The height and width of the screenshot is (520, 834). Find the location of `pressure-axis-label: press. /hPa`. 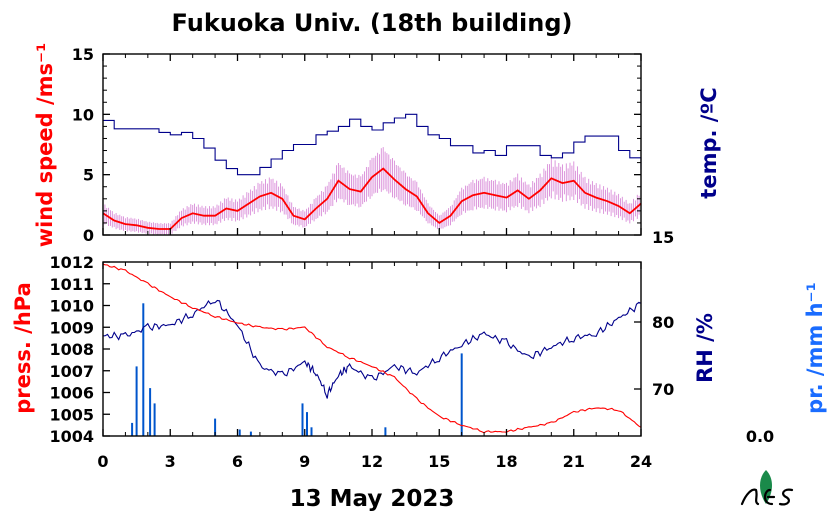

pressure-axis-label: press. /hPa is located at coordinates (23, 348).